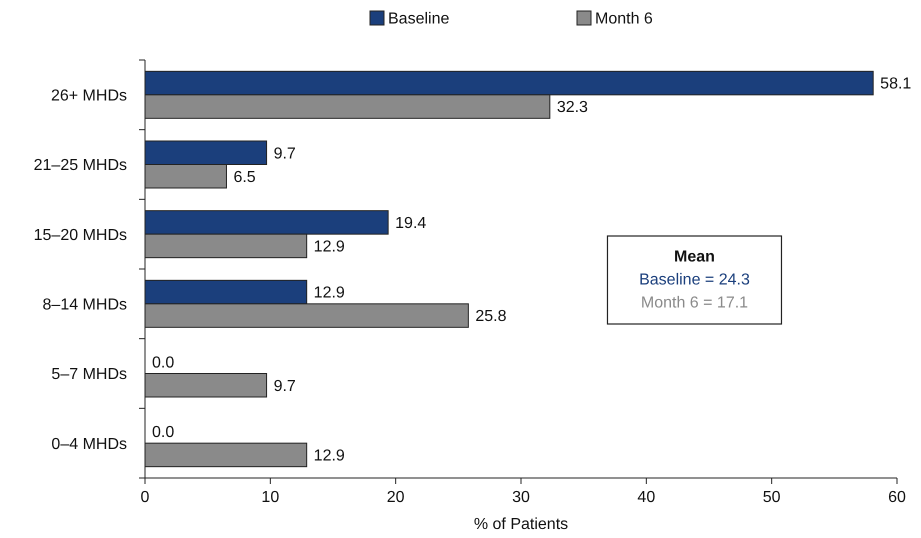 The image size is (921, 538). I want to click on annotation: Mean, so click(694, 257).